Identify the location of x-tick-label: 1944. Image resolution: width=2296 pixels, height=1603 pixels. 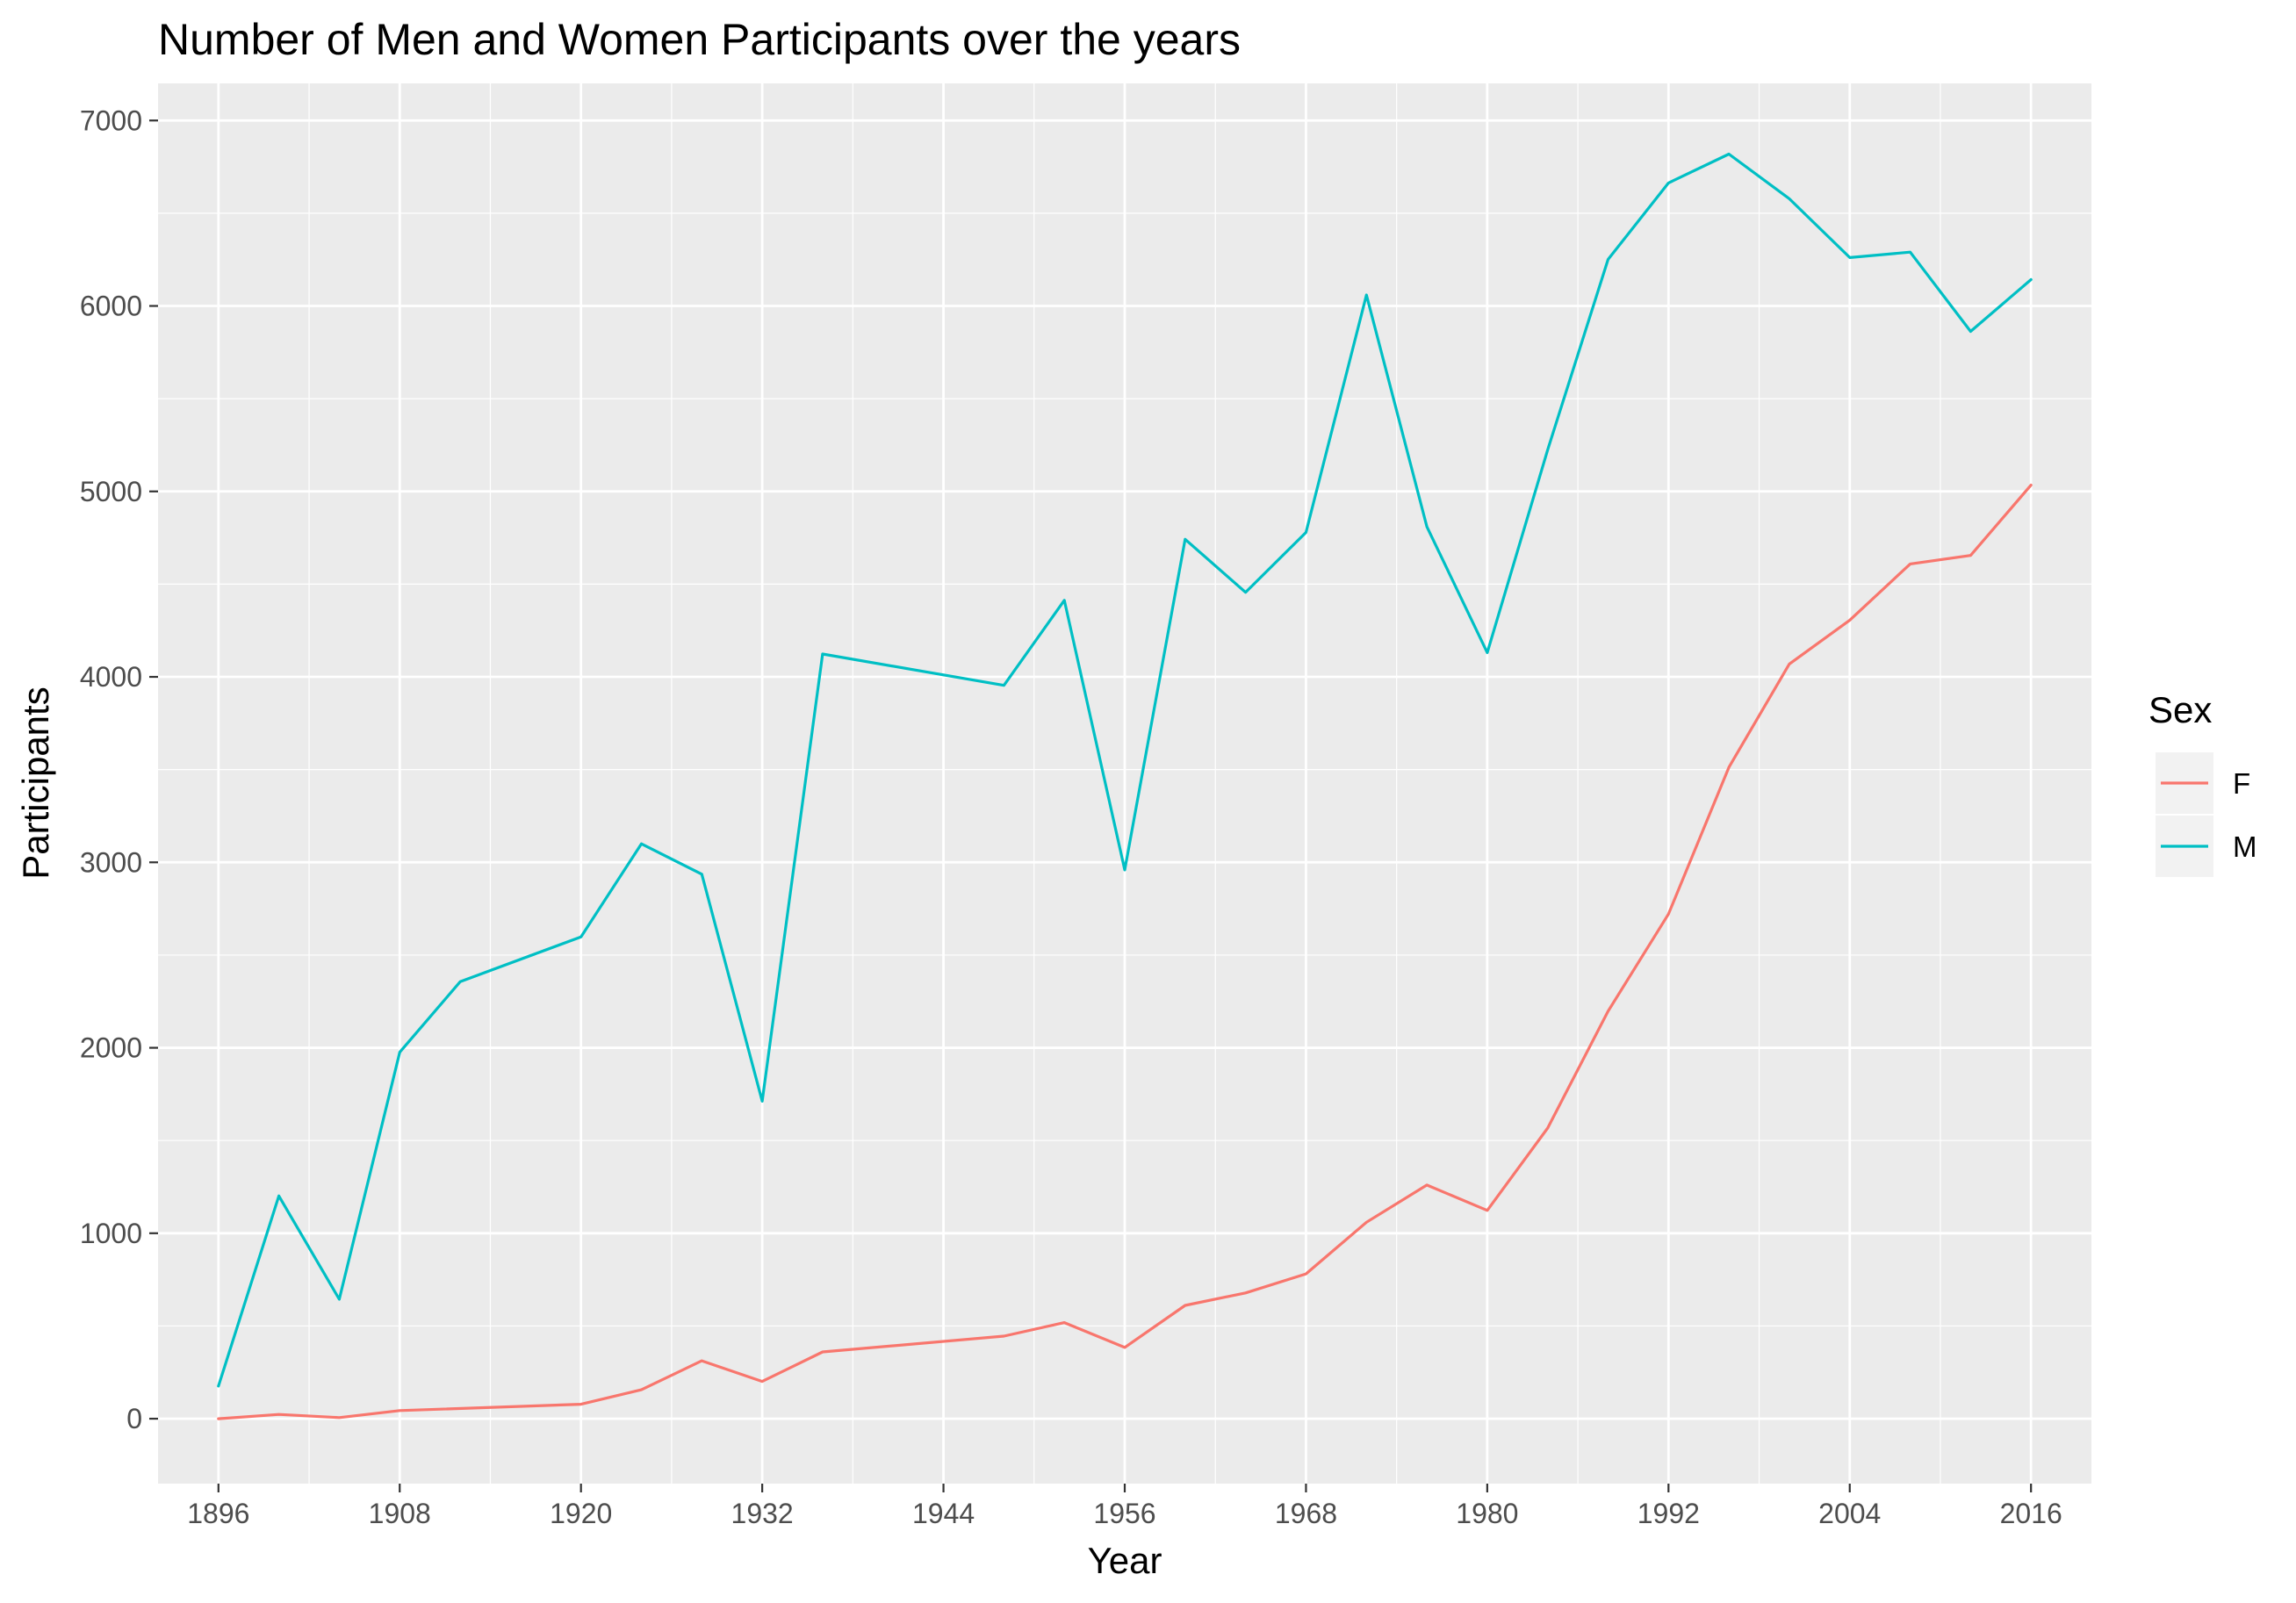
(943, 1513).